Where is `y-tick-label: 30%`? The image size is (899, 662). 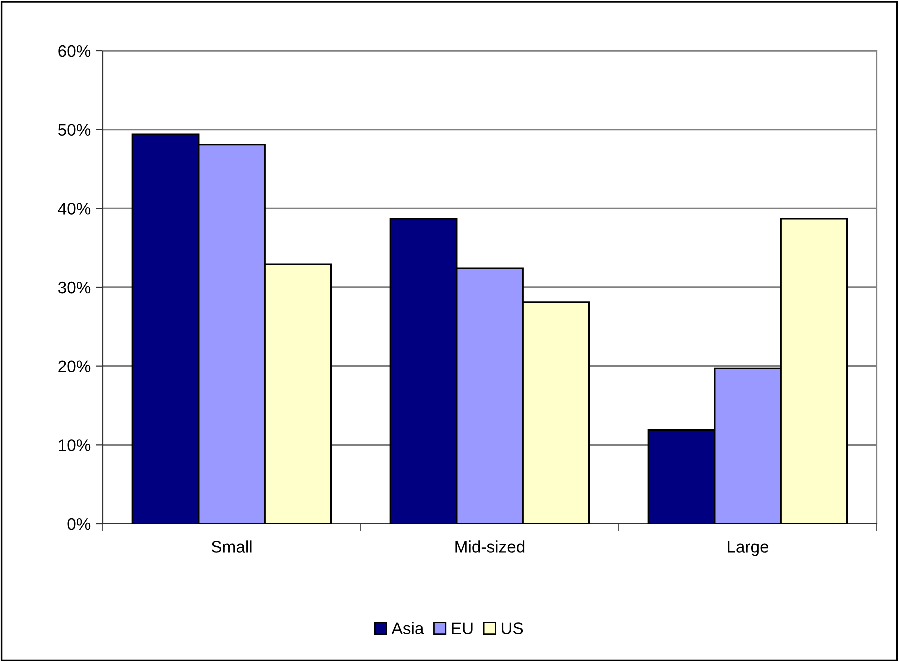 y-tick-label: 30% is located at coordinates (74, 288).